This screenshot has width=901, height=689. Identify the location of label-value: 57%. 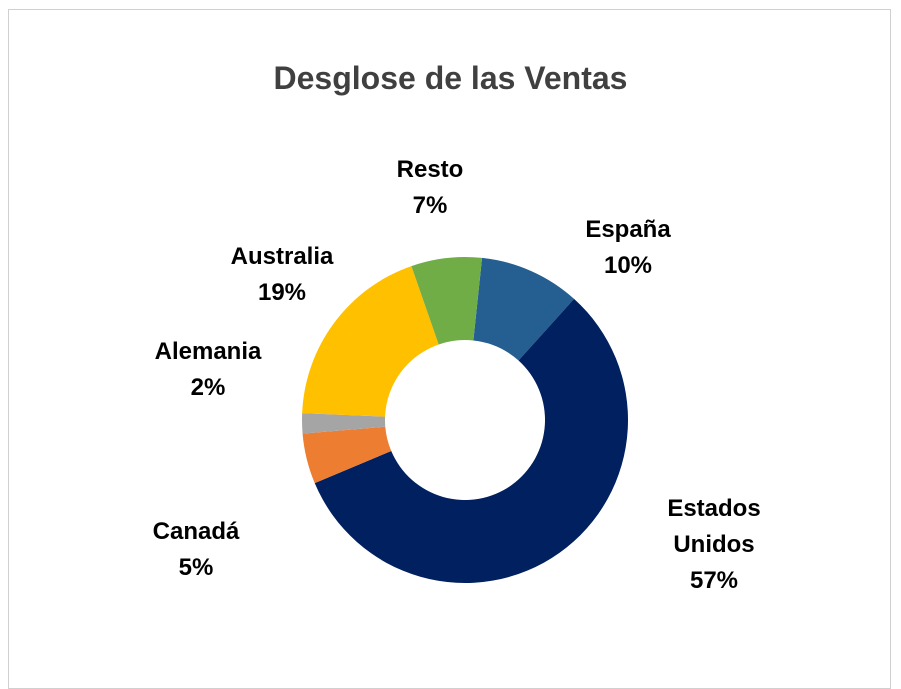
(714, 580).